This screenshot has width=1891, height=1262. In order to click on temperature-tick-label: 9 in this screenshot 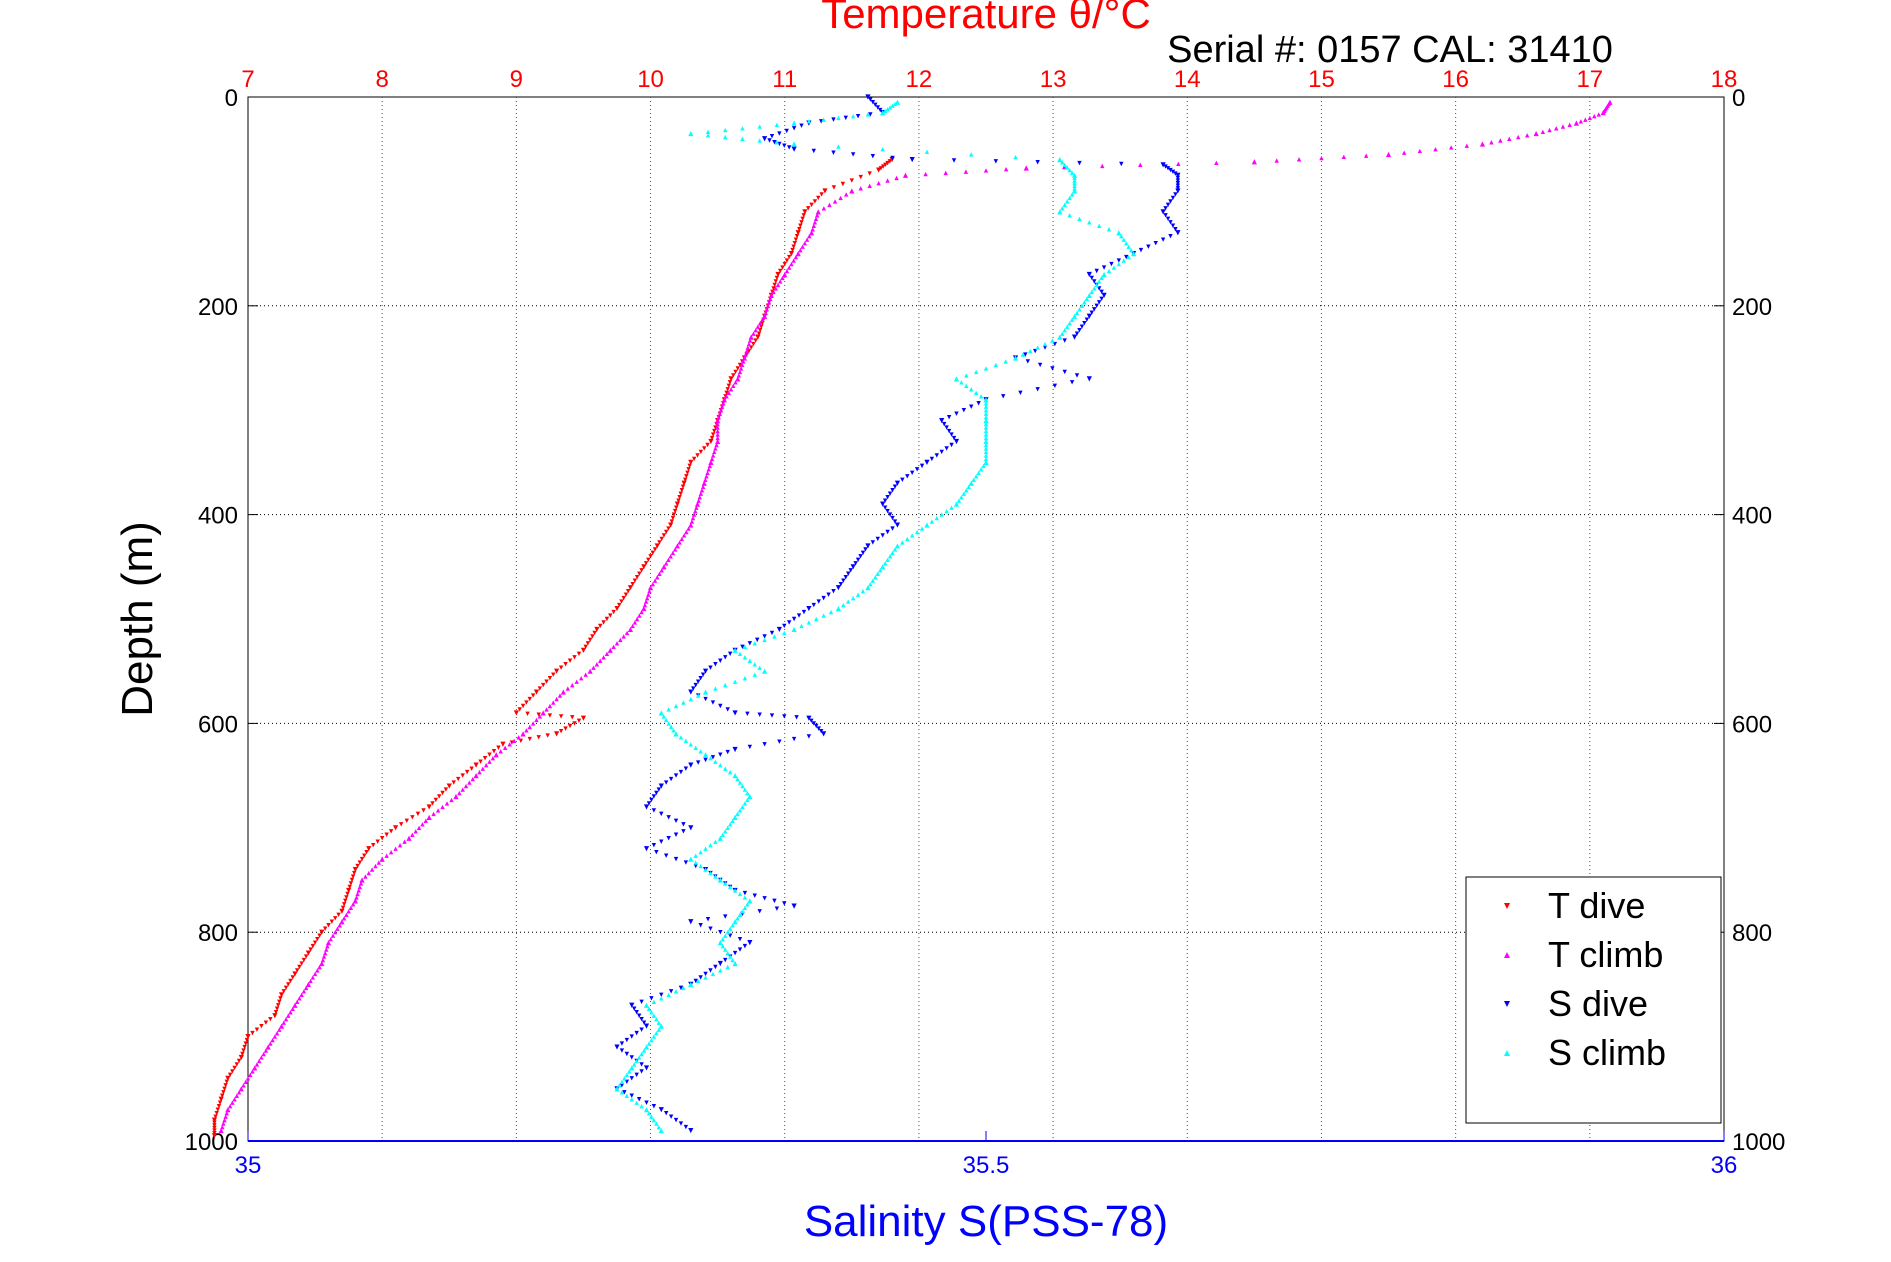, I will do `click(516, 79)`.